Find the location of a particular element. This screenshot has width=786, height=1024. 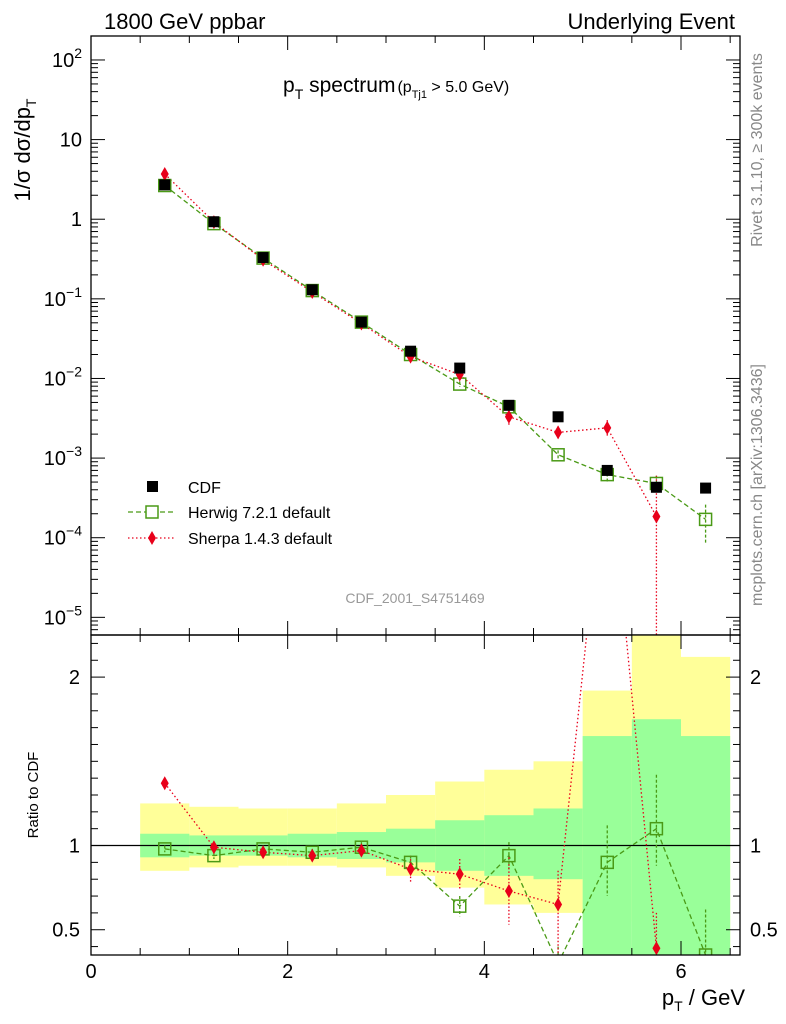

main-y-tick-mantissa: 1 is located at coordinates (76, 220).